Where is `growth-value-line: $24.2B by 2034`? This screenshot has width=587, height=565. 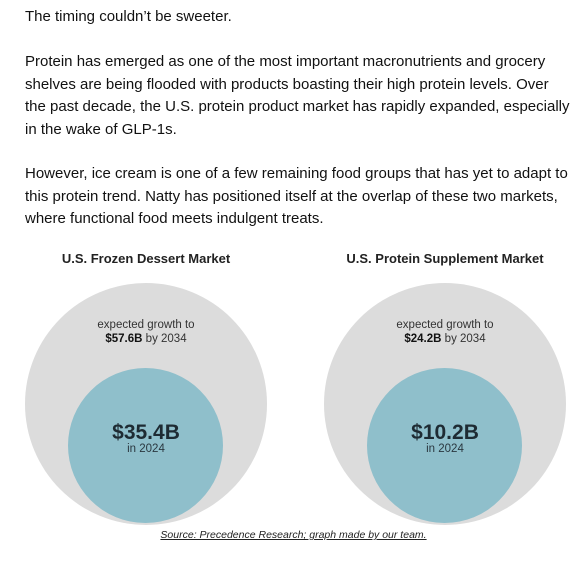 growth-value-line: $24.2B by 2034 is located at coordinates (445, 339).